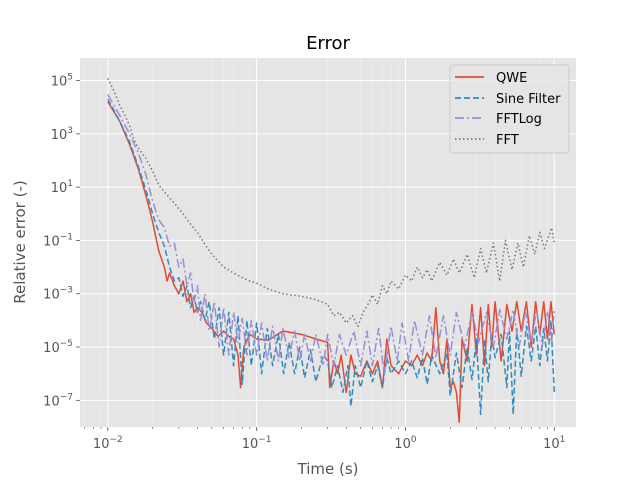 This screenshot has width=640, height=480. Describe the element at coordinates (519, 119) in the screenshot. I see `legend-label-fftlog: FFTLog` at that location.